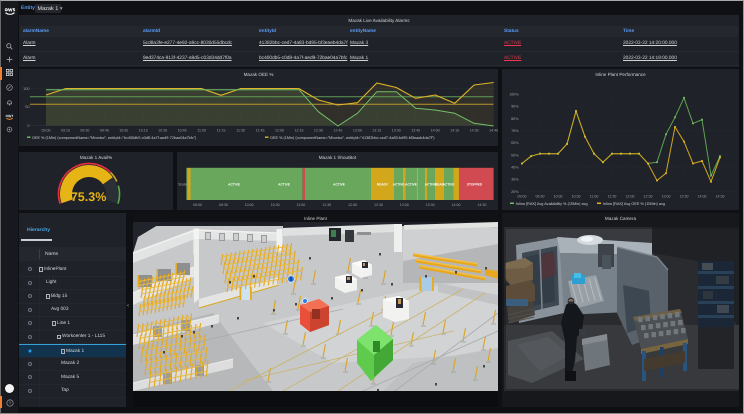 Image resolution: width=744 pixels, height=414 pixels. What do you see at coordinates (27, 107) in the screenshot?
I see `svg-text: 50` at bounding box center [27, 107].